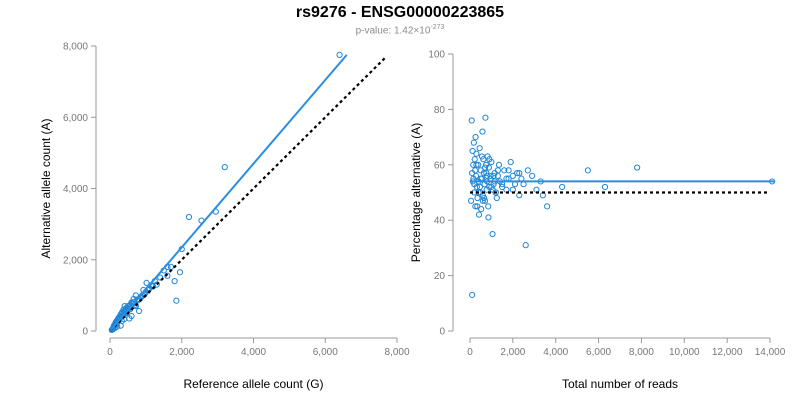 The width and height of the screenshot is (800, 400). Describe the element at coordinates (440, 165) in the screenshot. I see `y-tick-label: 60` at that location.